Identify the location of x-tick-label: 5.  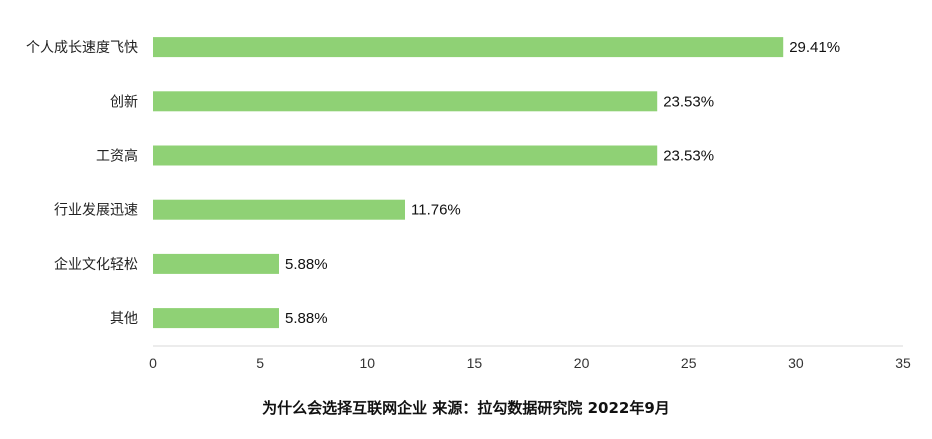
(260, 363).